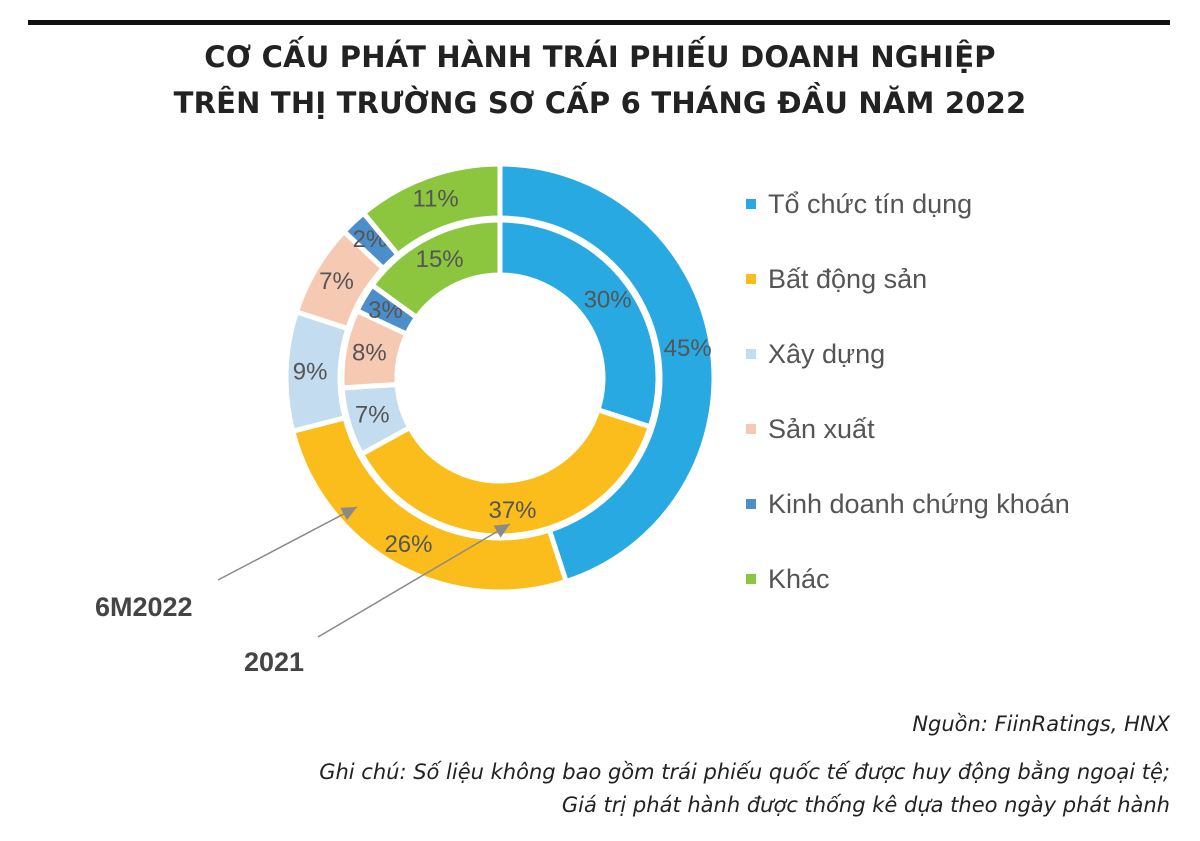  I want to click on legend-label: Kinh doanh chứng khoán, so click(919, 504).